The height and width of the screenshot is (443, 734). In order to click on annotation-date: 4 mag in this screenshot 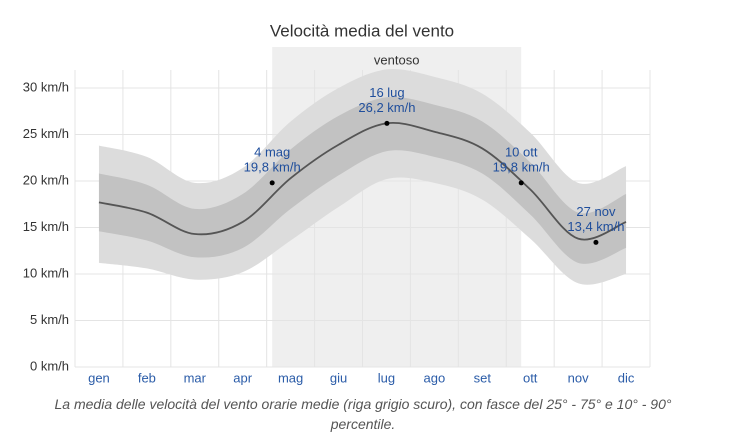, I will do `click(272, 151)`.